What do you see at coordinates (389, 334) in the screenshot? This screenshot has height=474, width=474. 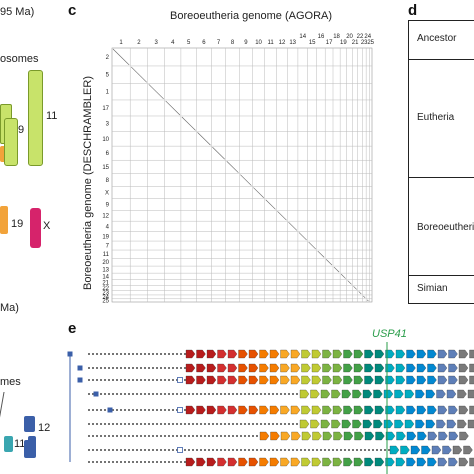 I see `usp41-gene-label: USP41` at bounding box center [389, 334].